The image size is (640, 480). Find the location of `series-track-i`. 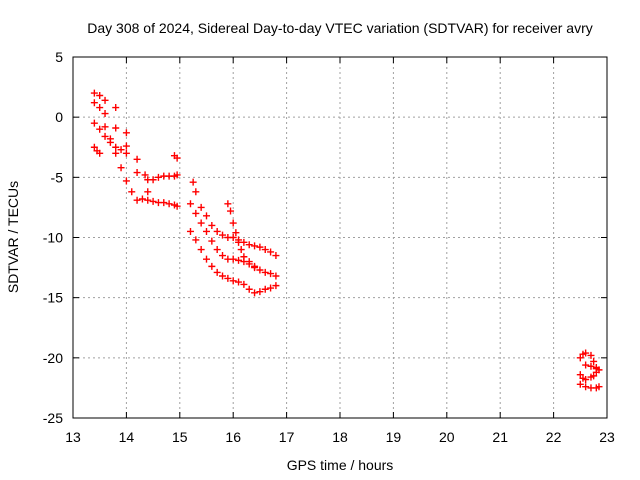

series-track-i is located at coordinates (233, 262).